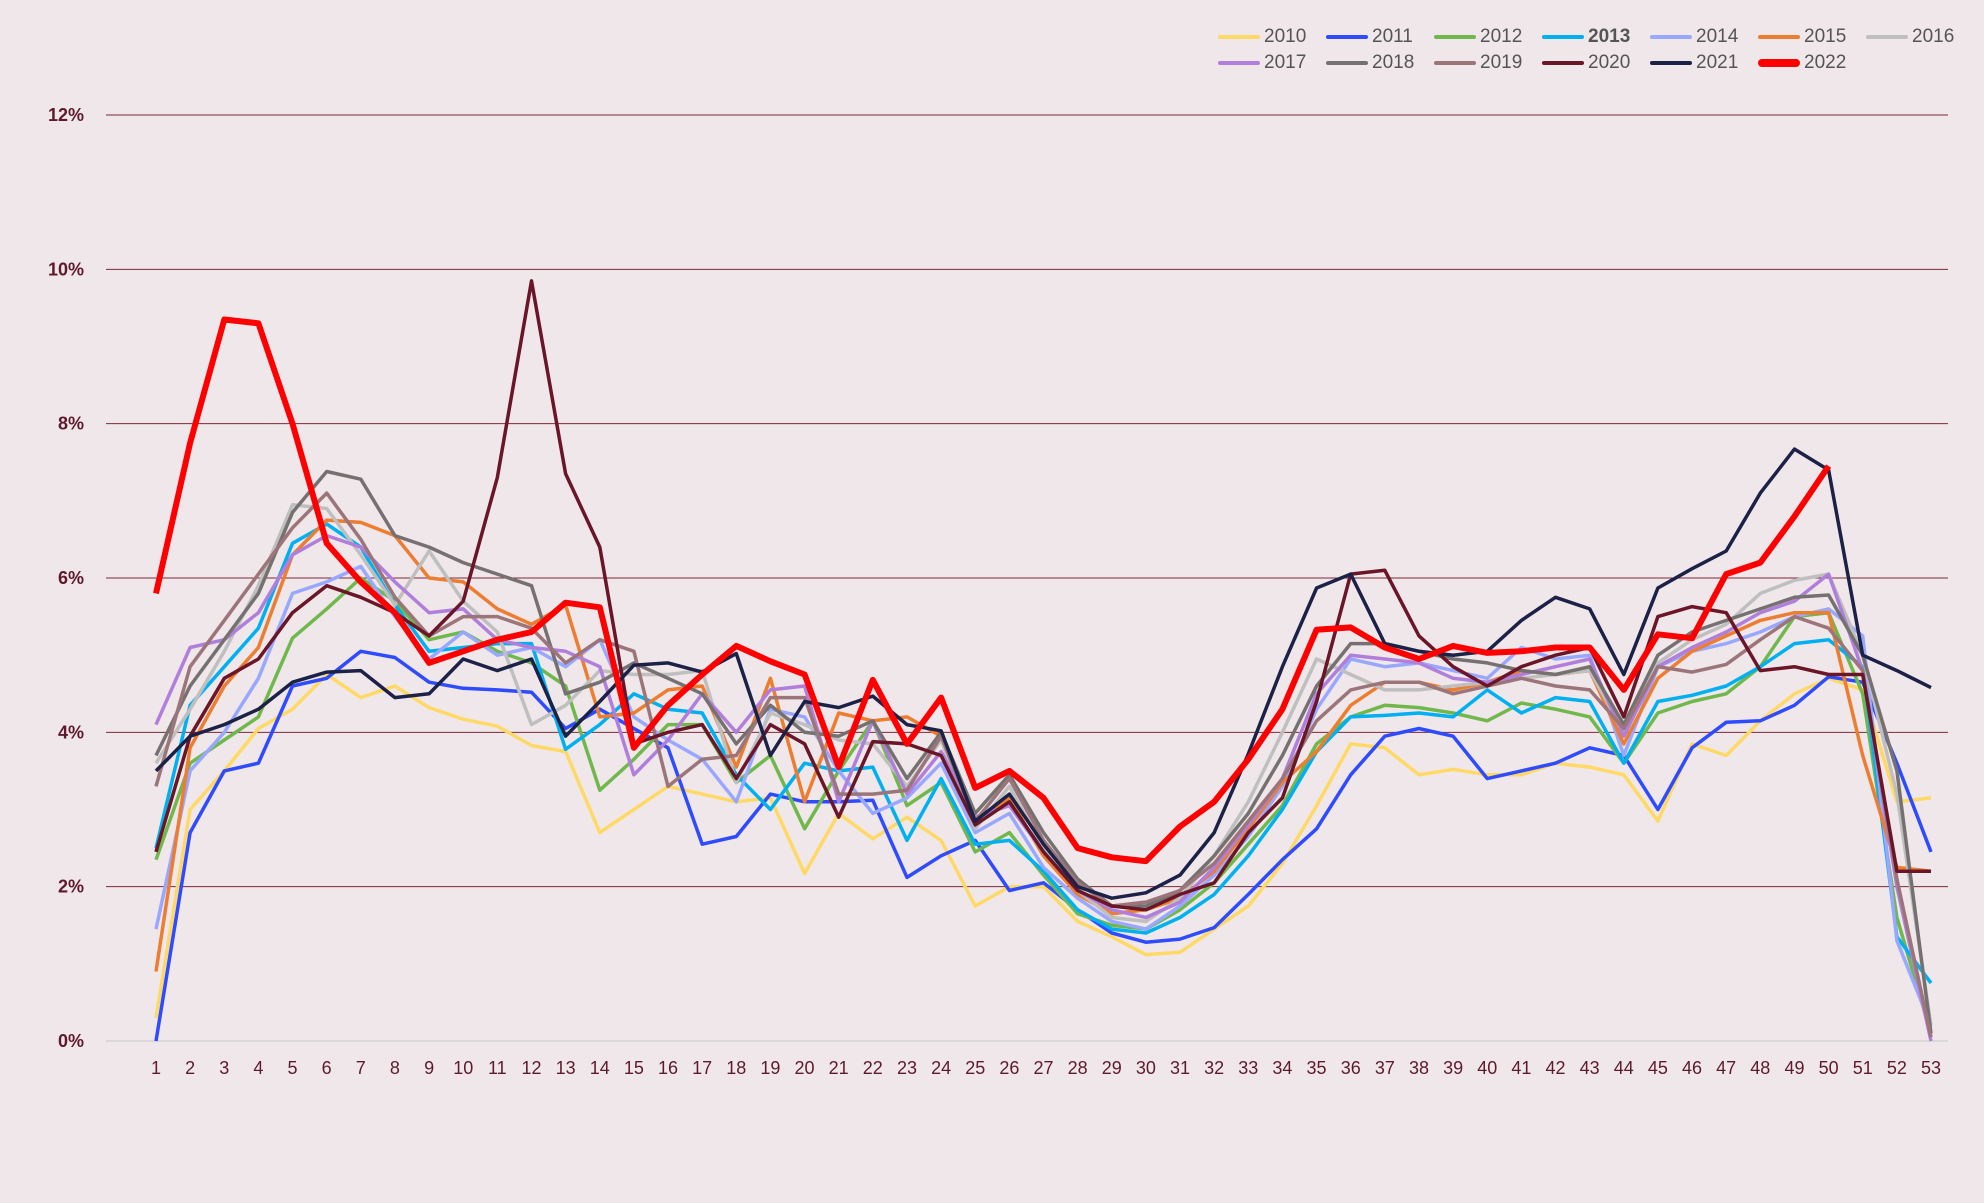 This screenshot has height=1203, width=1984. I want to click on x-tick-label: 43, so click(1590, 1068).